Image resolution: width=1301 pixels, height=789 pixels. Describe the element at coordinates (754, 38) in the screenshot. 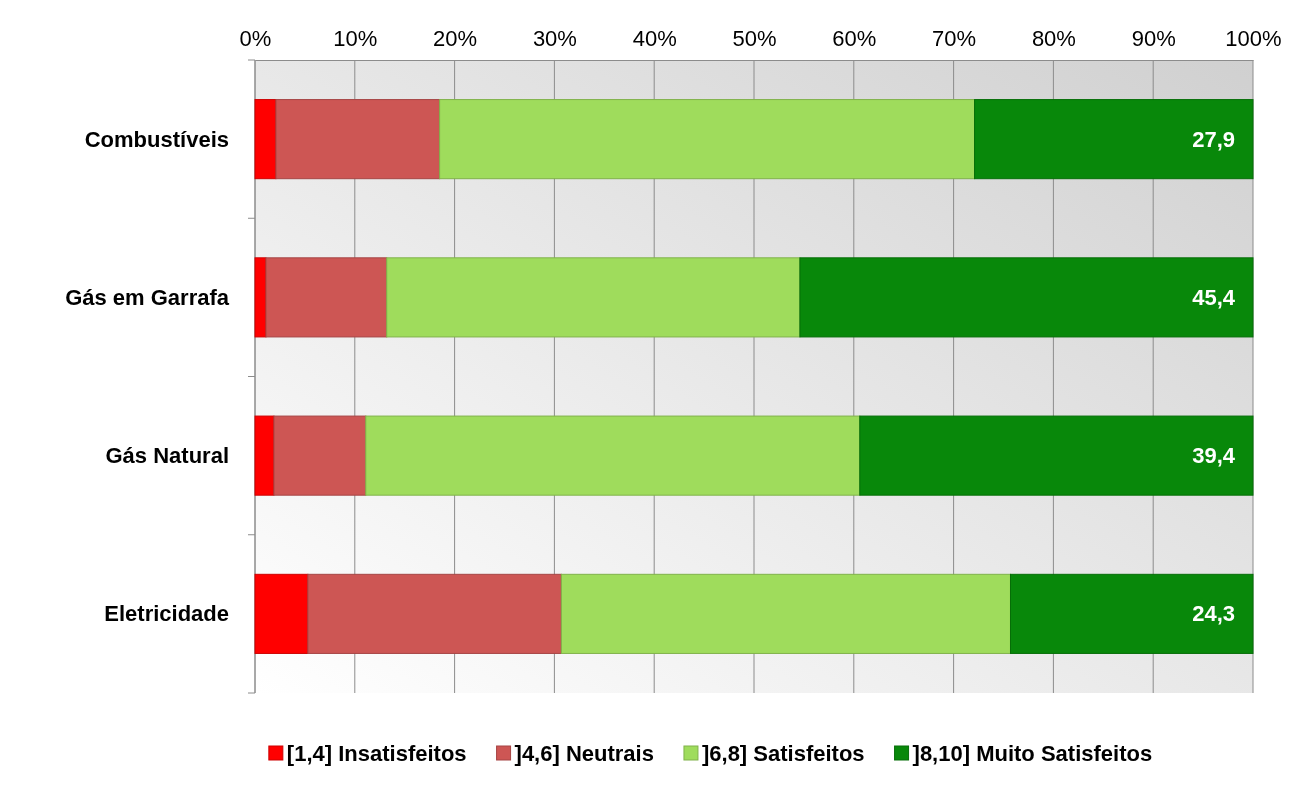

I see `x-tick-label: 50%` at that location.